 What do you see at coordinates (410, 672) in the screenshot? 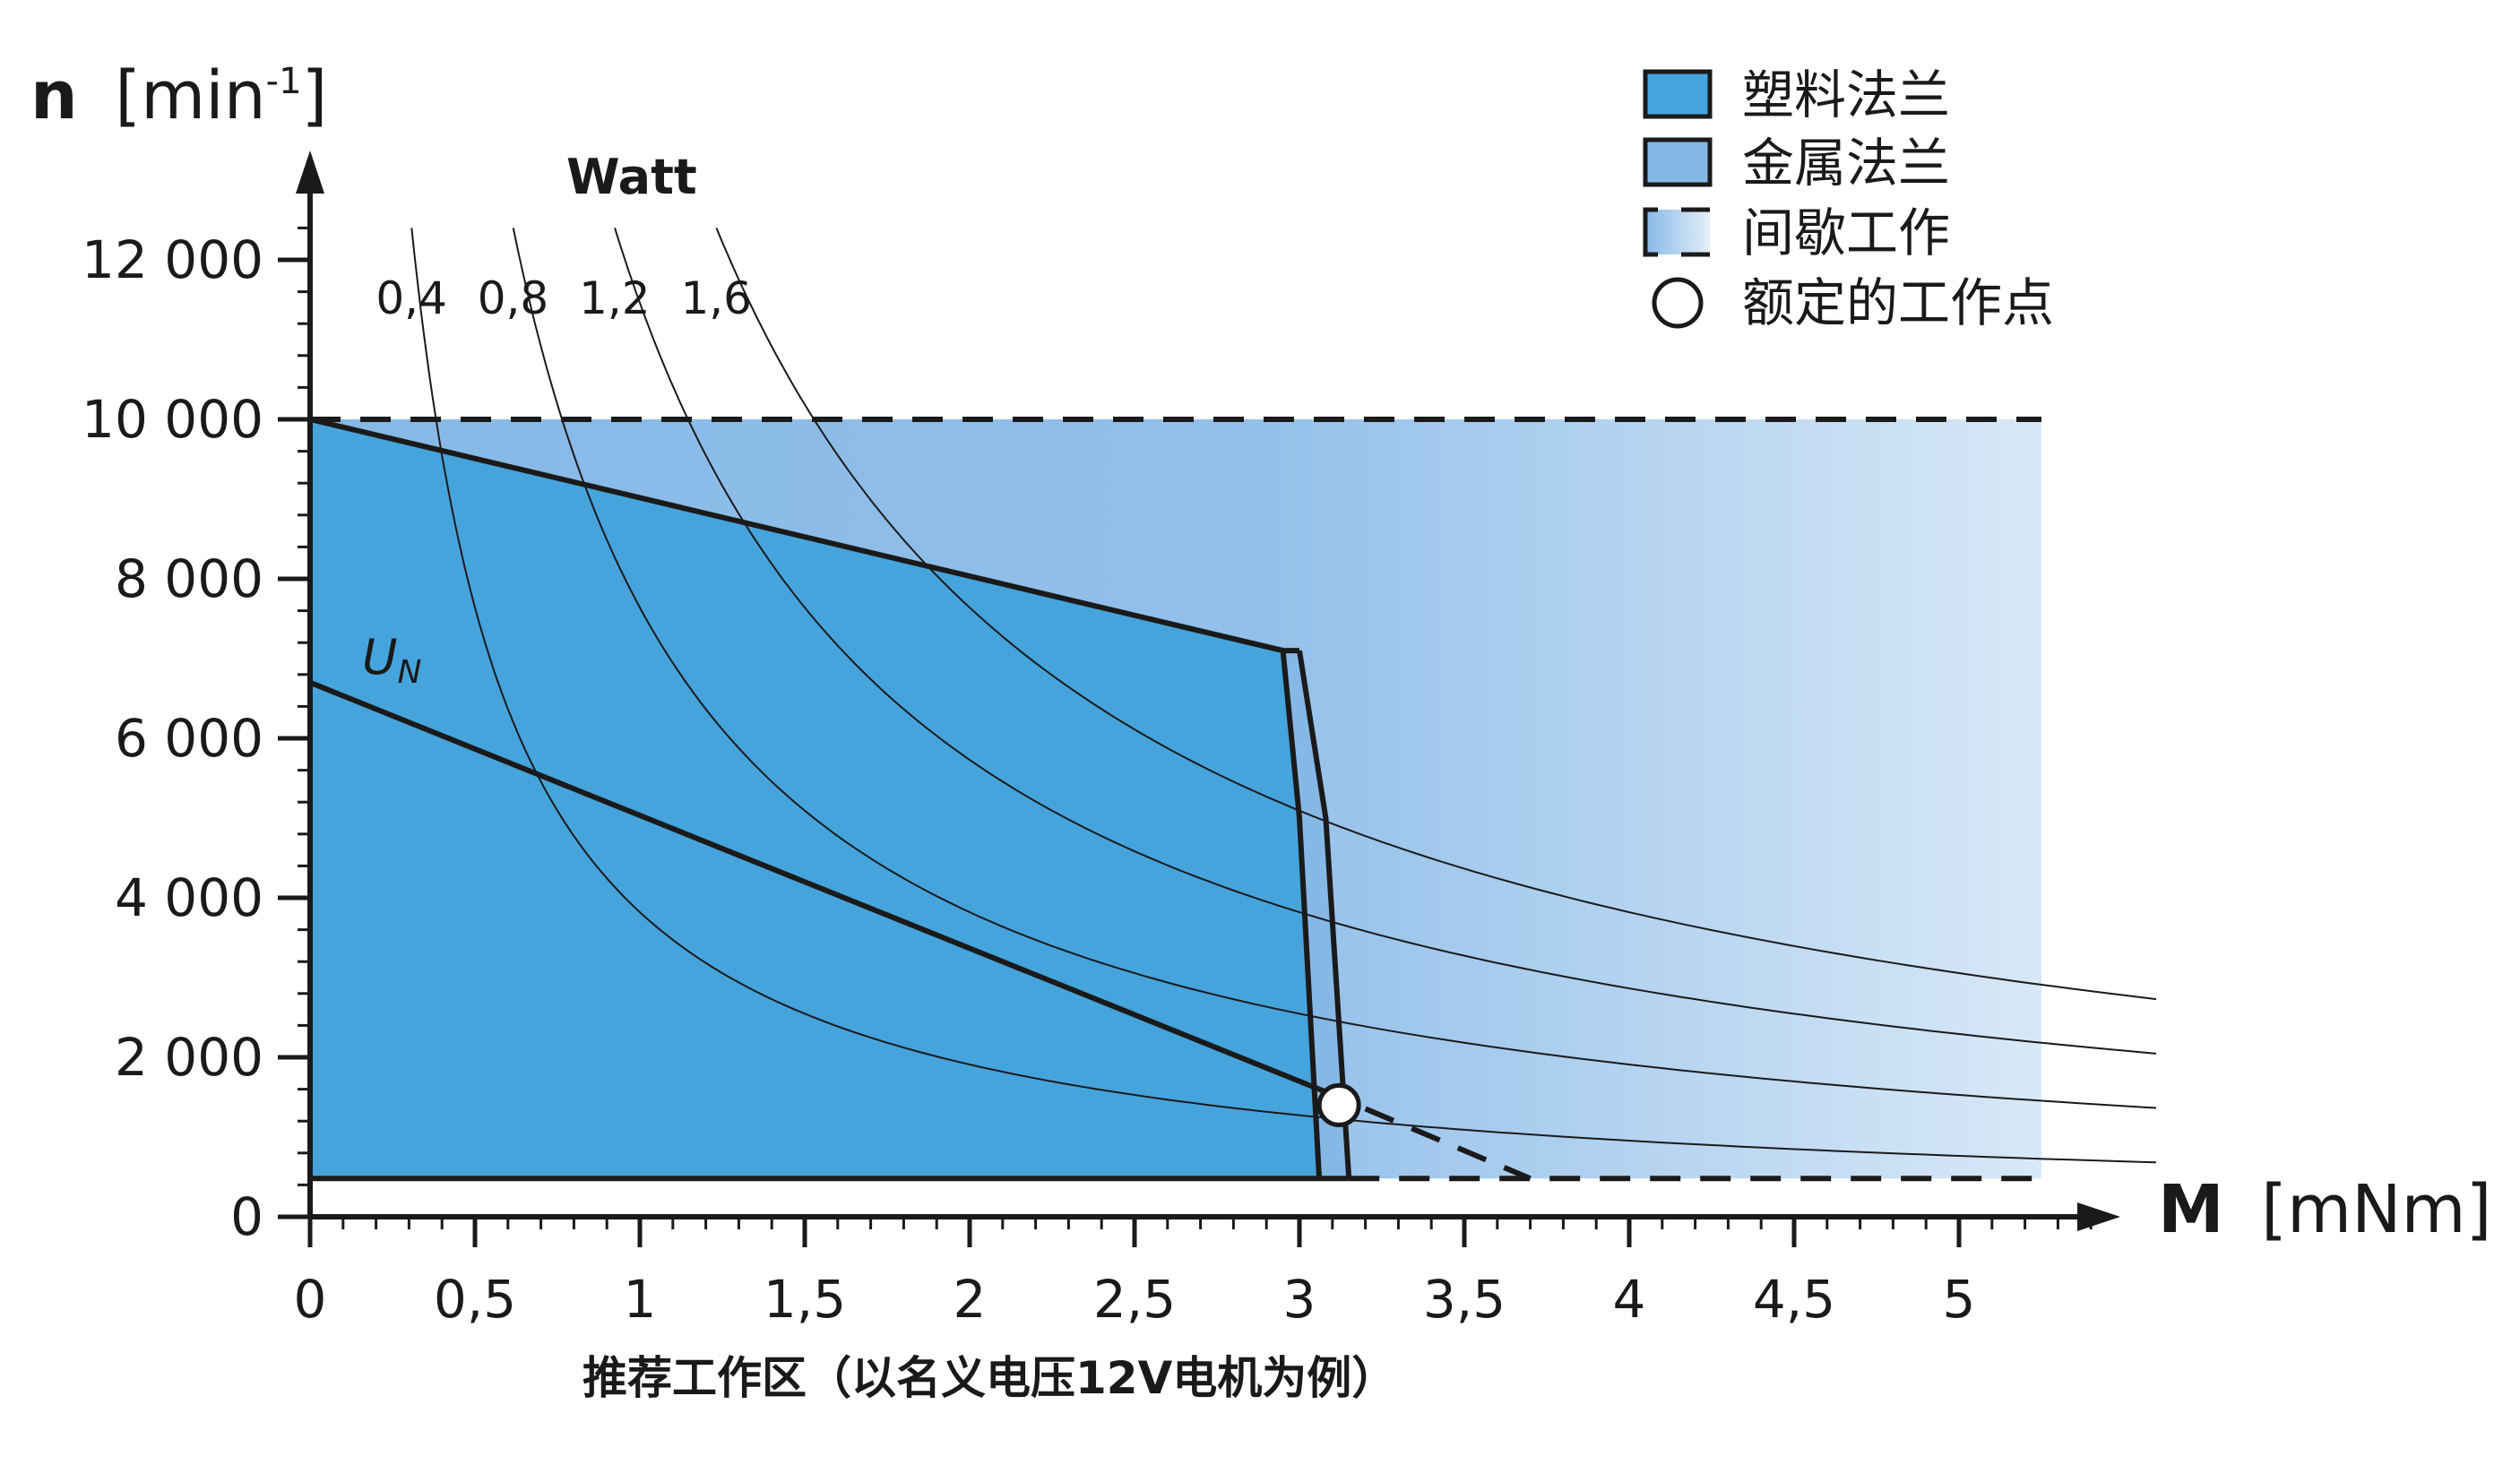
I see `voltage-line-label-sub: N` at bounding box center [410, 672].